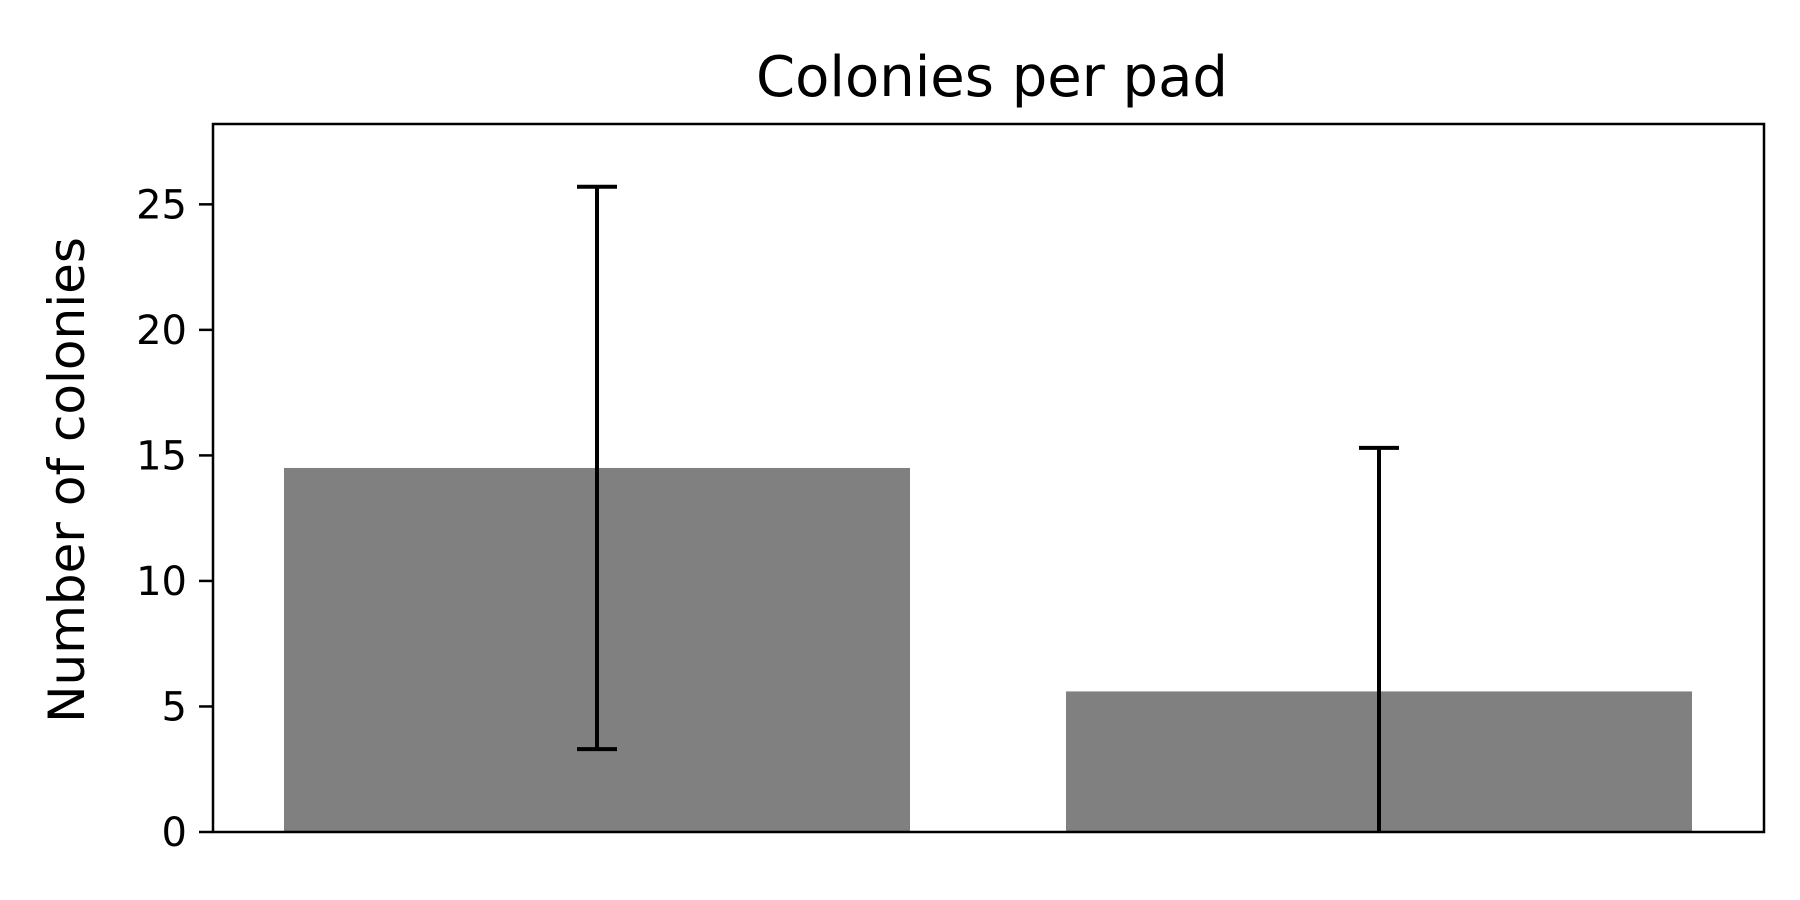  I want to click on y-axis-label: Number of colonies, so click(67, 480).